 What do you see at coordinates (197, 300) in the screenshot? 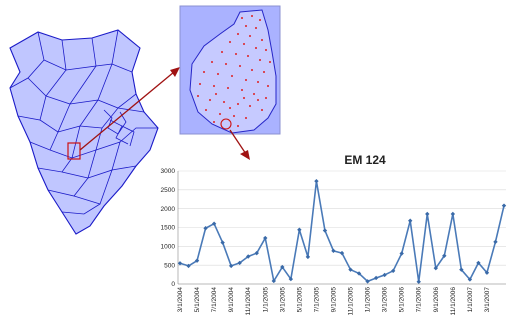
I see `x-tick-label: 5/1/2004` at bounding box center [197, 300].